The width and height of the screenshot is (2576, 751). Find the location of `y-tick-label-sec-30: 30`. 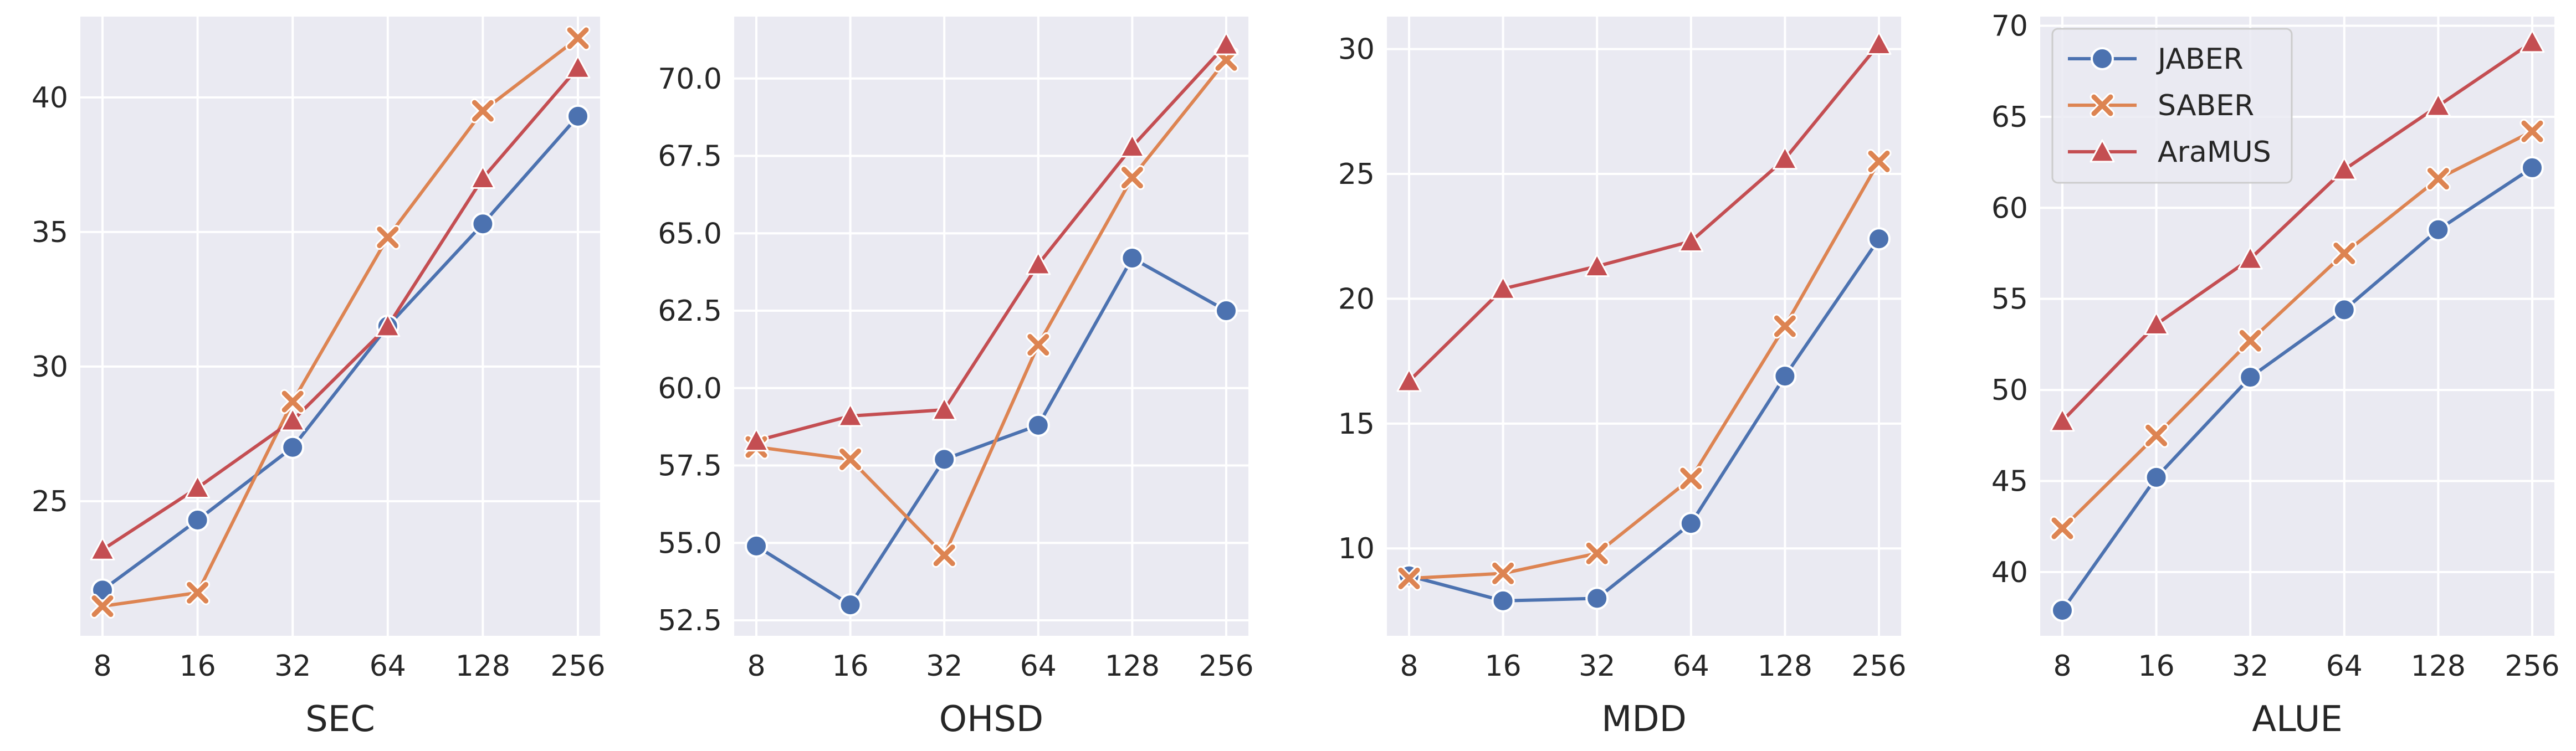

y-tick-label-sec-30: 30 is located at coordinates (50, 367).